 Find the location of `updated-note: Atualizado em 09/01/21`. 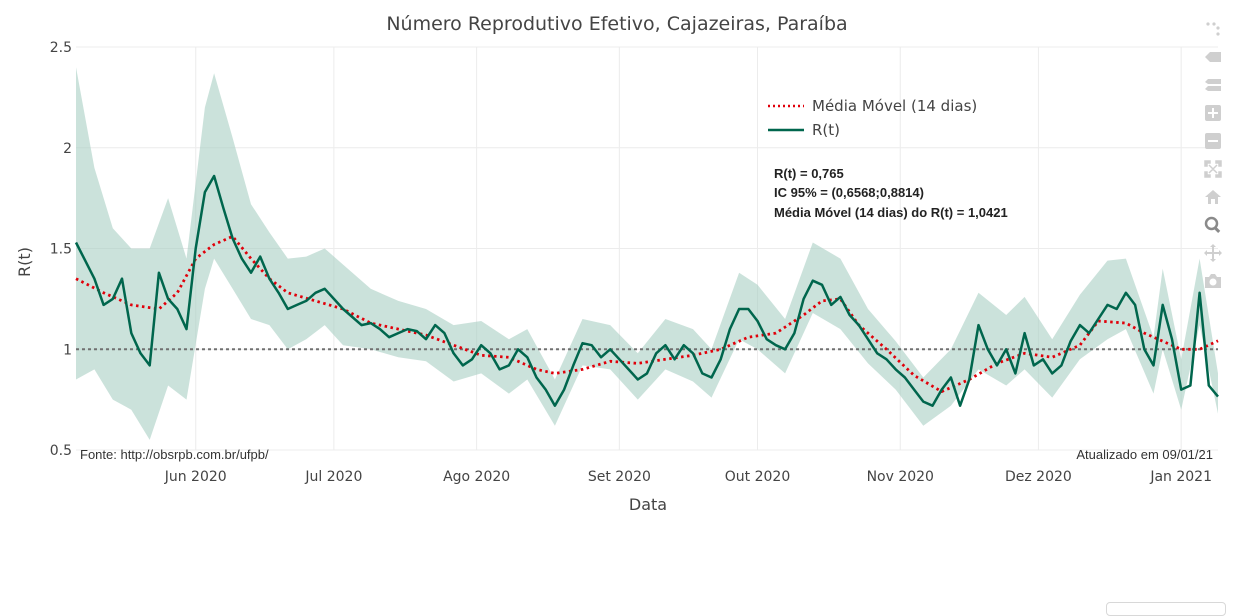

updated-note: Atualizado em 09/01/21 is located at coordinates (1144, 454).